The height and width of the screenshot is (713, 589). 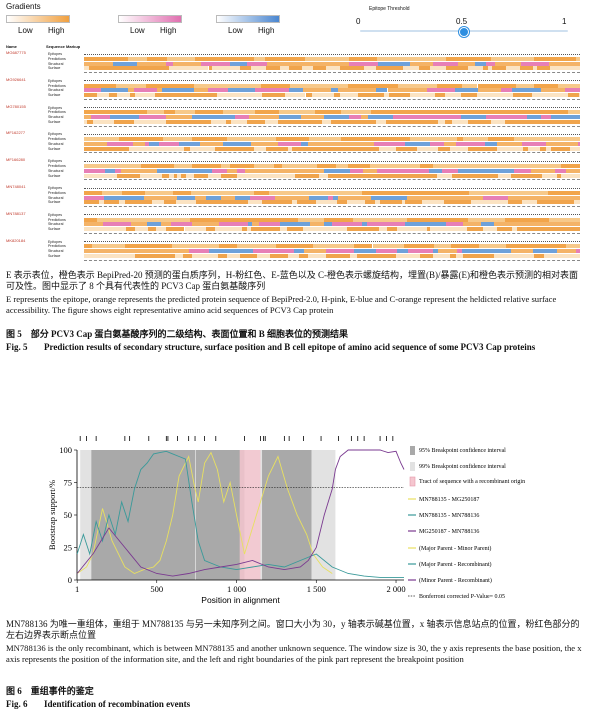 What do you see at coordinates (412, 481) in the screenshot?
I see `legend-swatch` at bounding box center [412, 481].